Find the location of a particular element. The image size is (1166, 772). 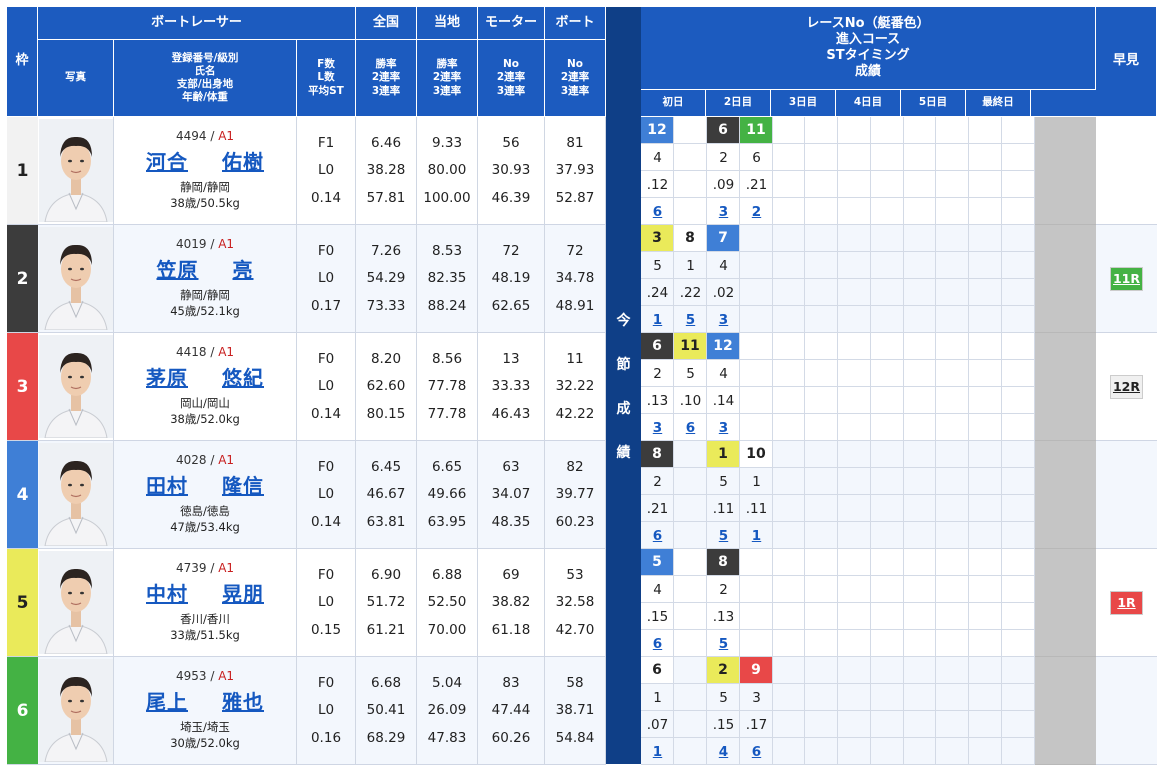

touchi-cell: 8.56 77.78 77.78 is located at coordinates (447, 386).